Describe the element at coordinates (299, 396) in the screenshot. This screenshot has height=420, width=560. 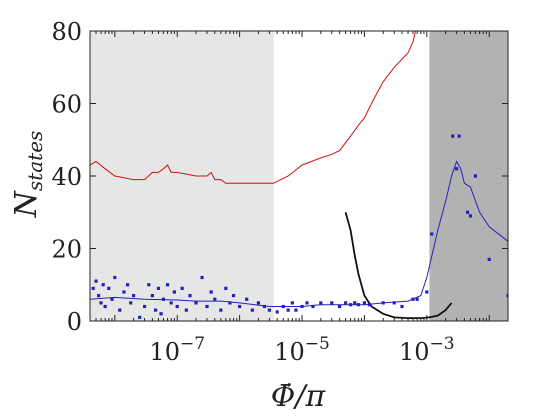
I see `x-axis-label: Φ̇/π` at that location.